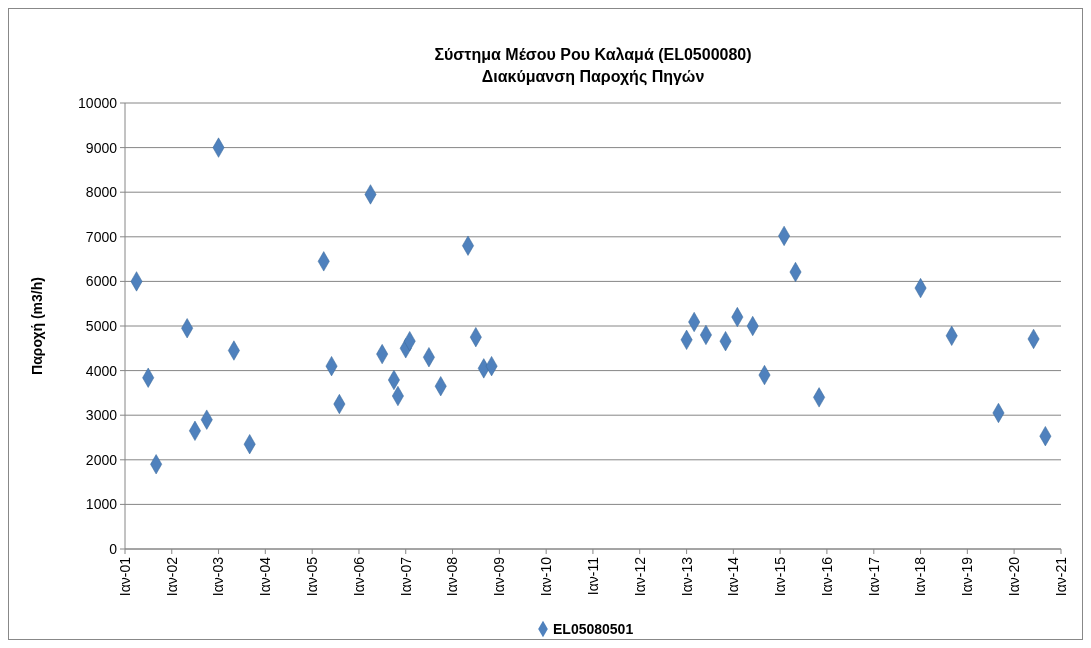  What do you see at coordinates (101, 415) in the screenshot?
I see `y-tick-label: 3000` at bounding box center [101, 415].